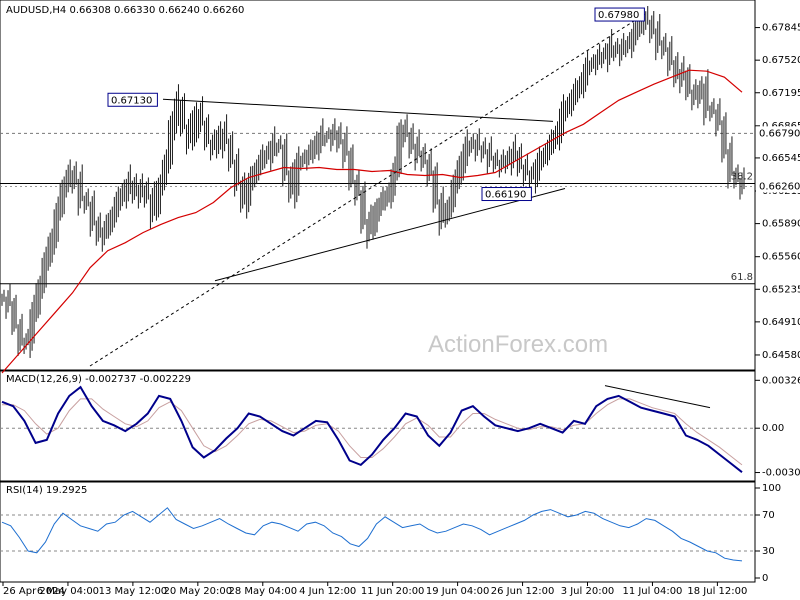  Describe the element at coordinates (781, 224) in the screenshot. I see `price-tick-label: 0.65890` at that location.